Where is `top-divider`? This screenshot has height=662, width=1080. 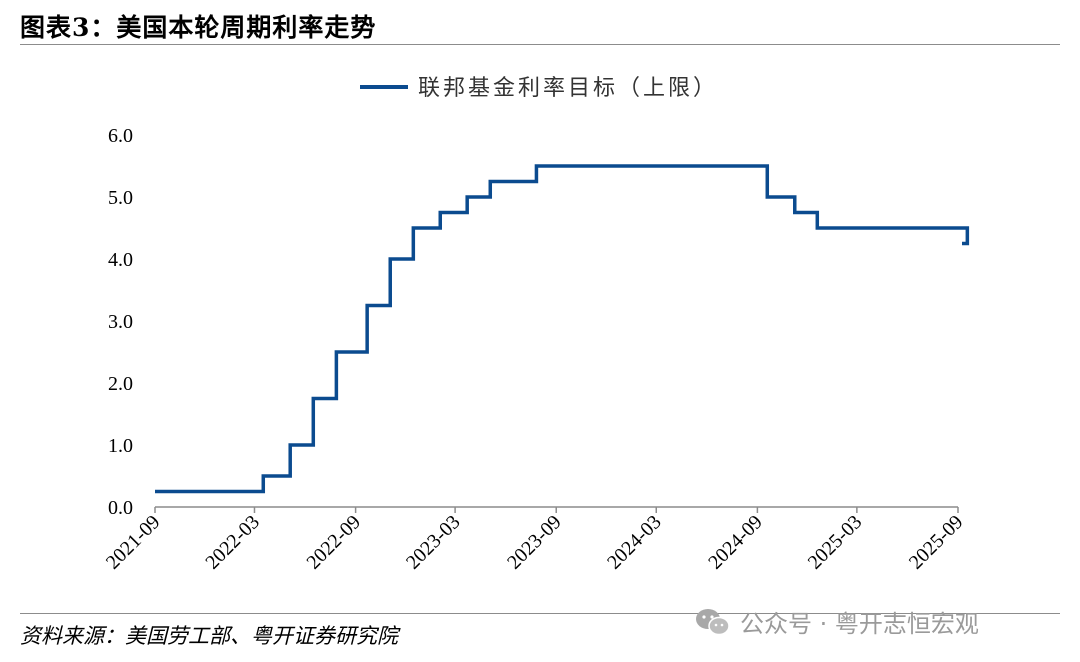
top-divider is located at coordinates (540, 44).